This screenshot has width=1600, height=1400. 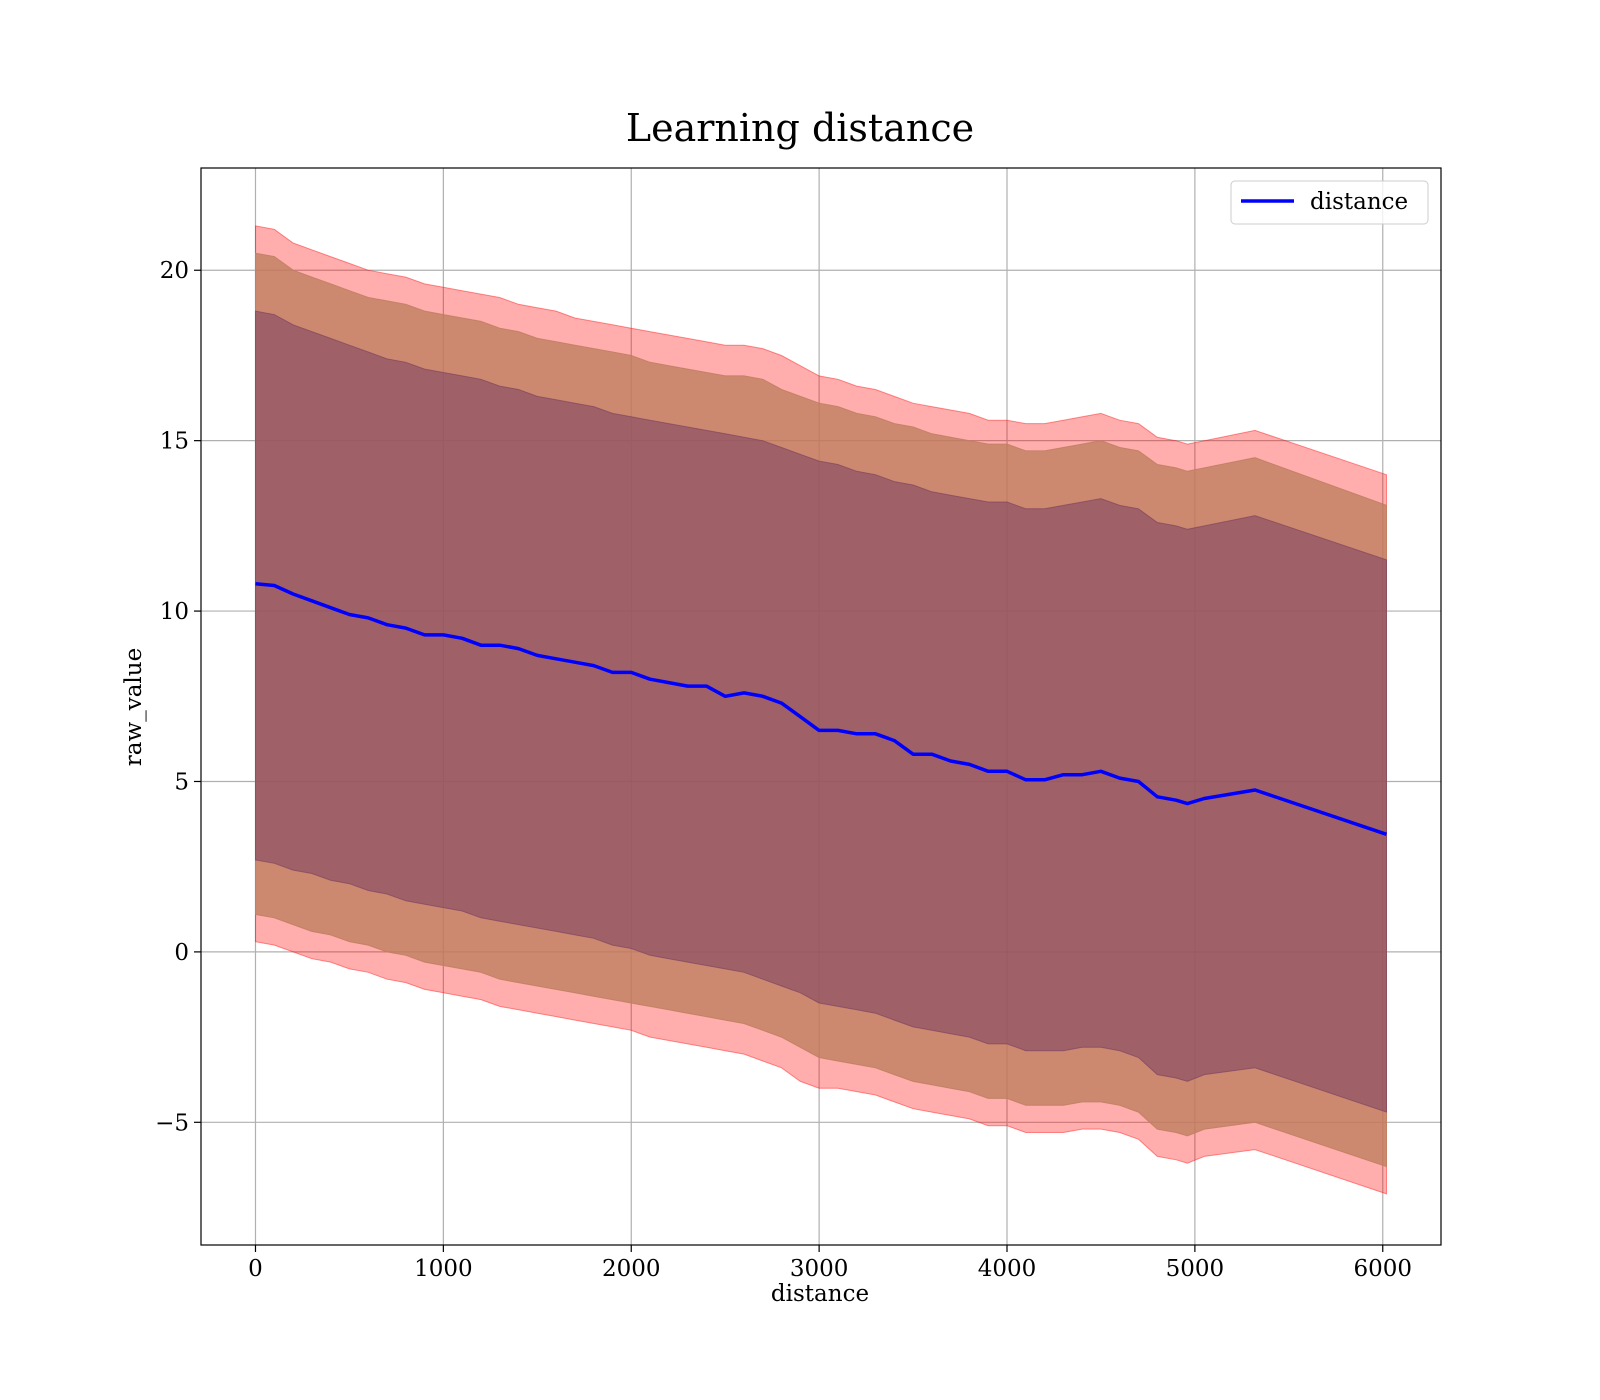 I want to click on y-tick-label: 5, so click(x=181, y=782).